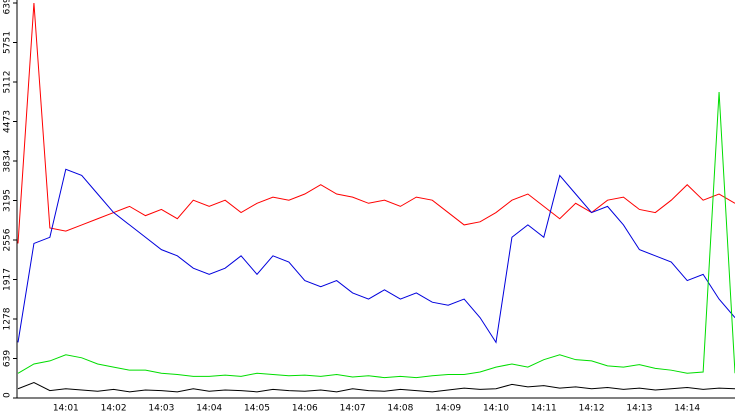 This screenshot has width=735, height=415. Describe the element at coordinates (305, 409) in the screenshot. I see `x-tick-label: 14:06` at that location.